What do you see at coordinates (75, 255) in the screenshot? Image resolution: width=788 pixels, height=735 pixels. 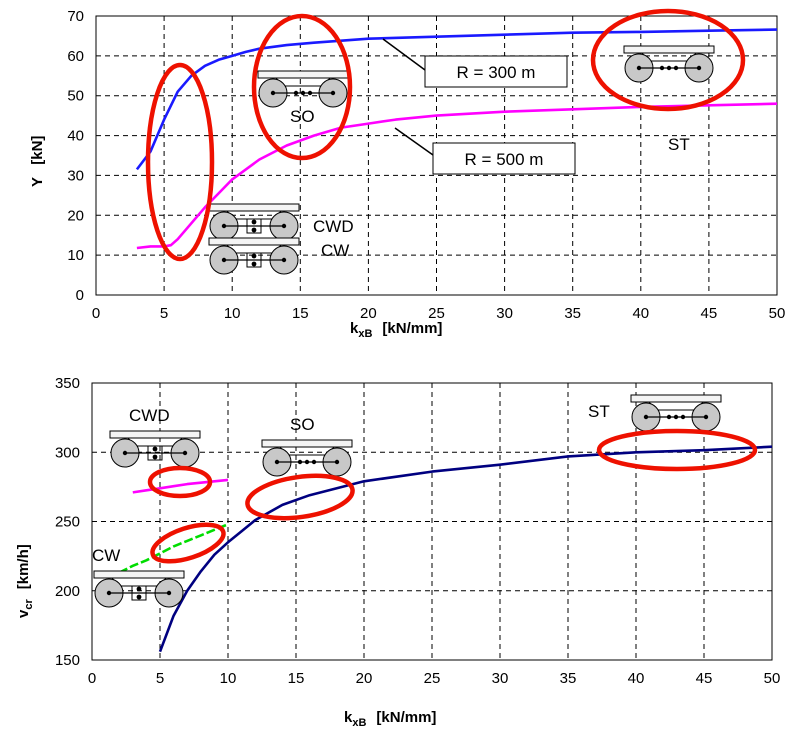 I see `y-tick-label: 10` at bounding box center [75, 255].